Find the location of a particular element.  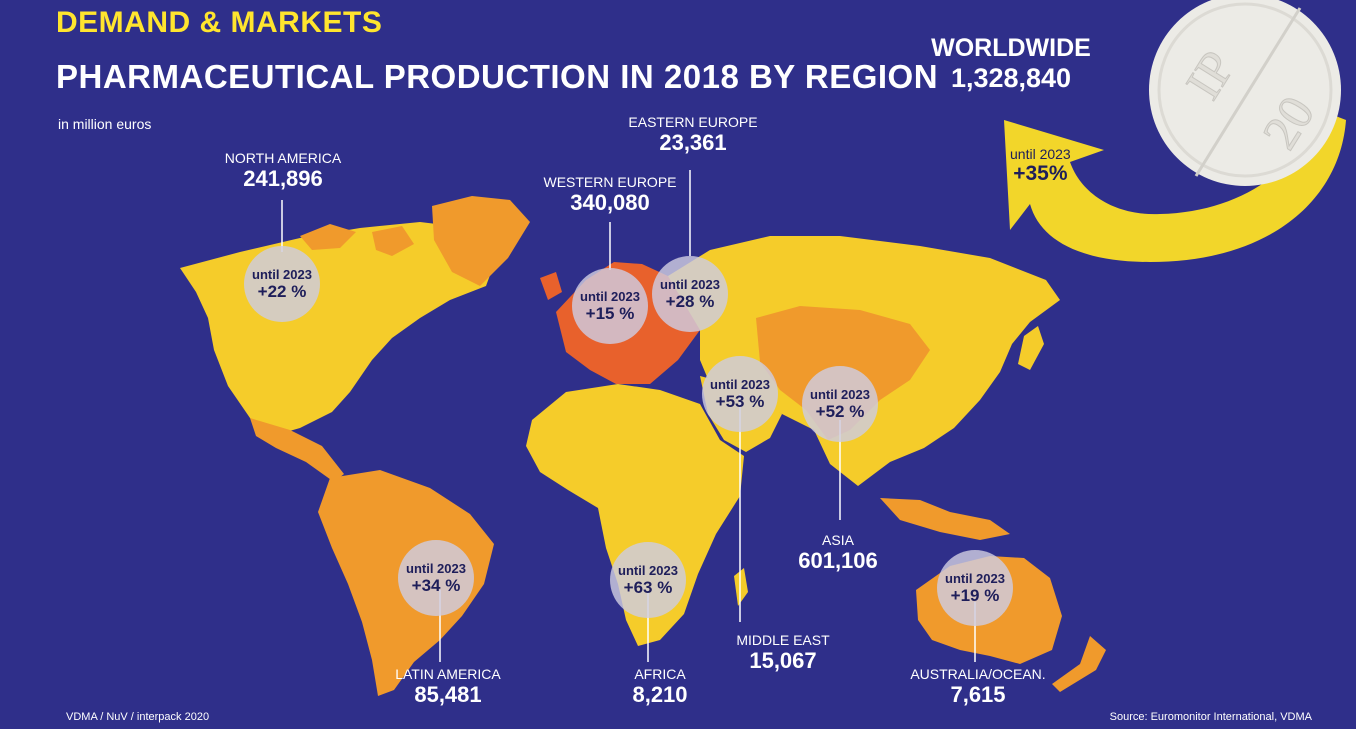

region-label-latin-america: LATIN AMERICA 85,481 is located at coordinates (448, 687).